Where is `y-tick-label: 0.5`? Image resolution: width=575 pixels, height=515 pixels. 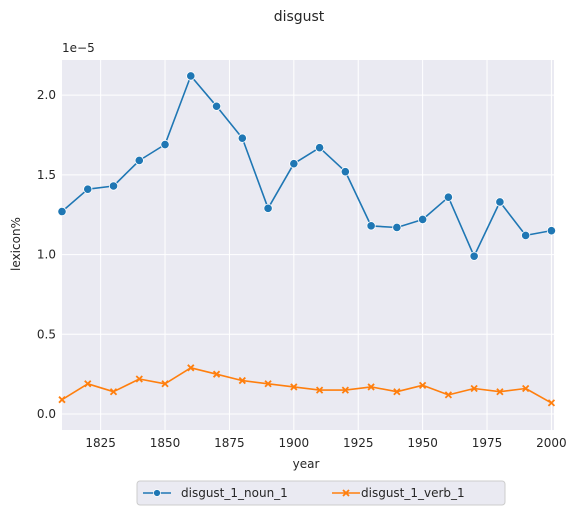
y-tick-label: 0.5 is located at coordinates (46, 334).